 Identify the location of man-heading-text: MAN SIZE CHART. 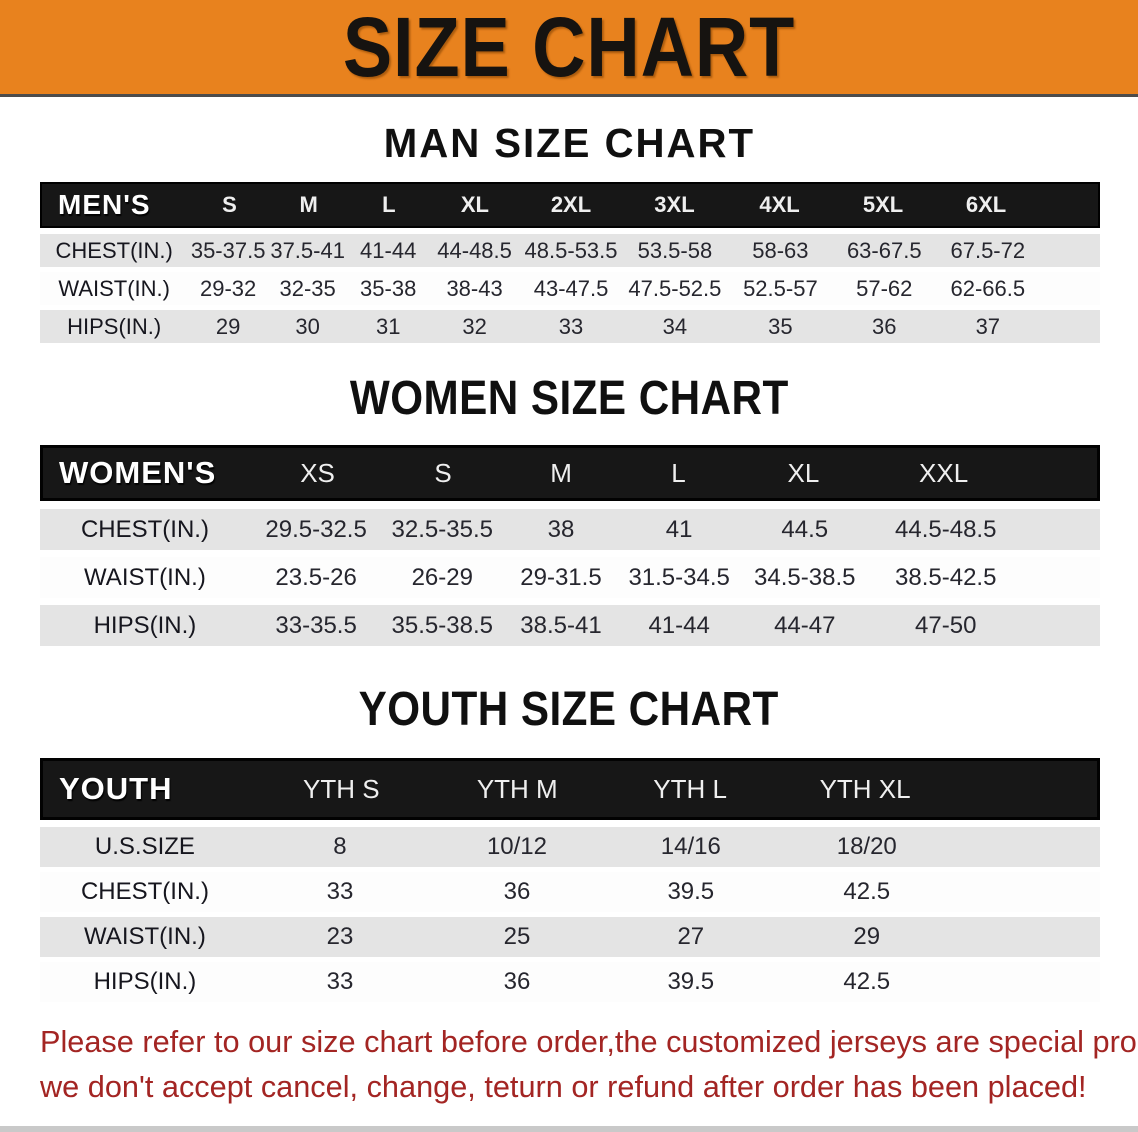
(569, 143).